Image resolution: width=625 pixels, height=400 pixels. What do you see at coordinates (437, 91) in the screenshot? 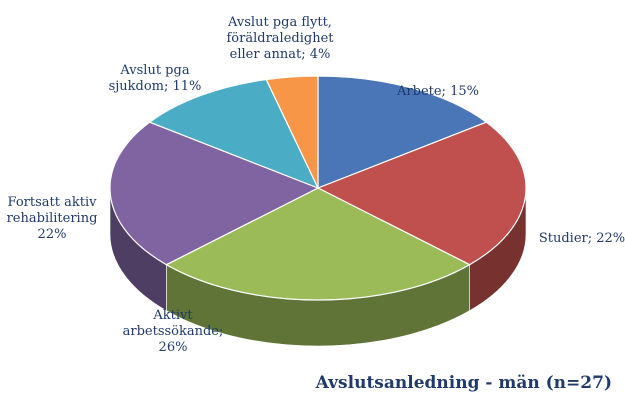
I see `slice-label-0: Arbete; 15%` at bounding box center [437, 91].